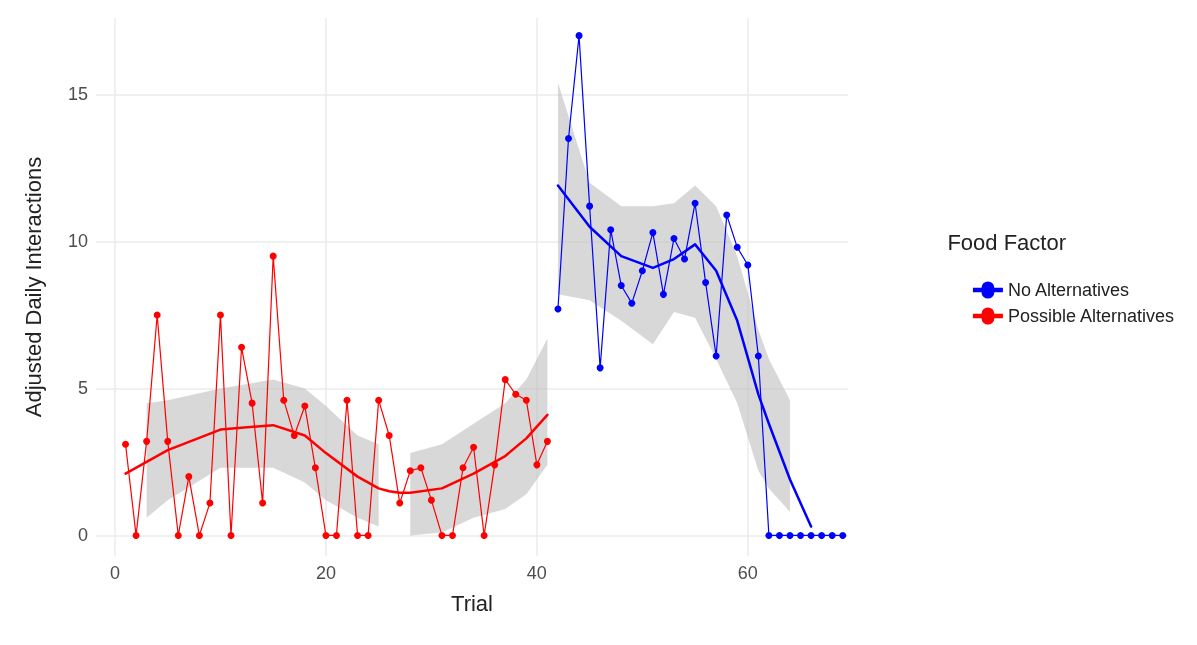 This screenshot has height=645, width=1197. What do you see at coordinates (1068, 290) in the screenshot?
I see `legend-label: No Alternatives` at bounding box center [1068, 290].